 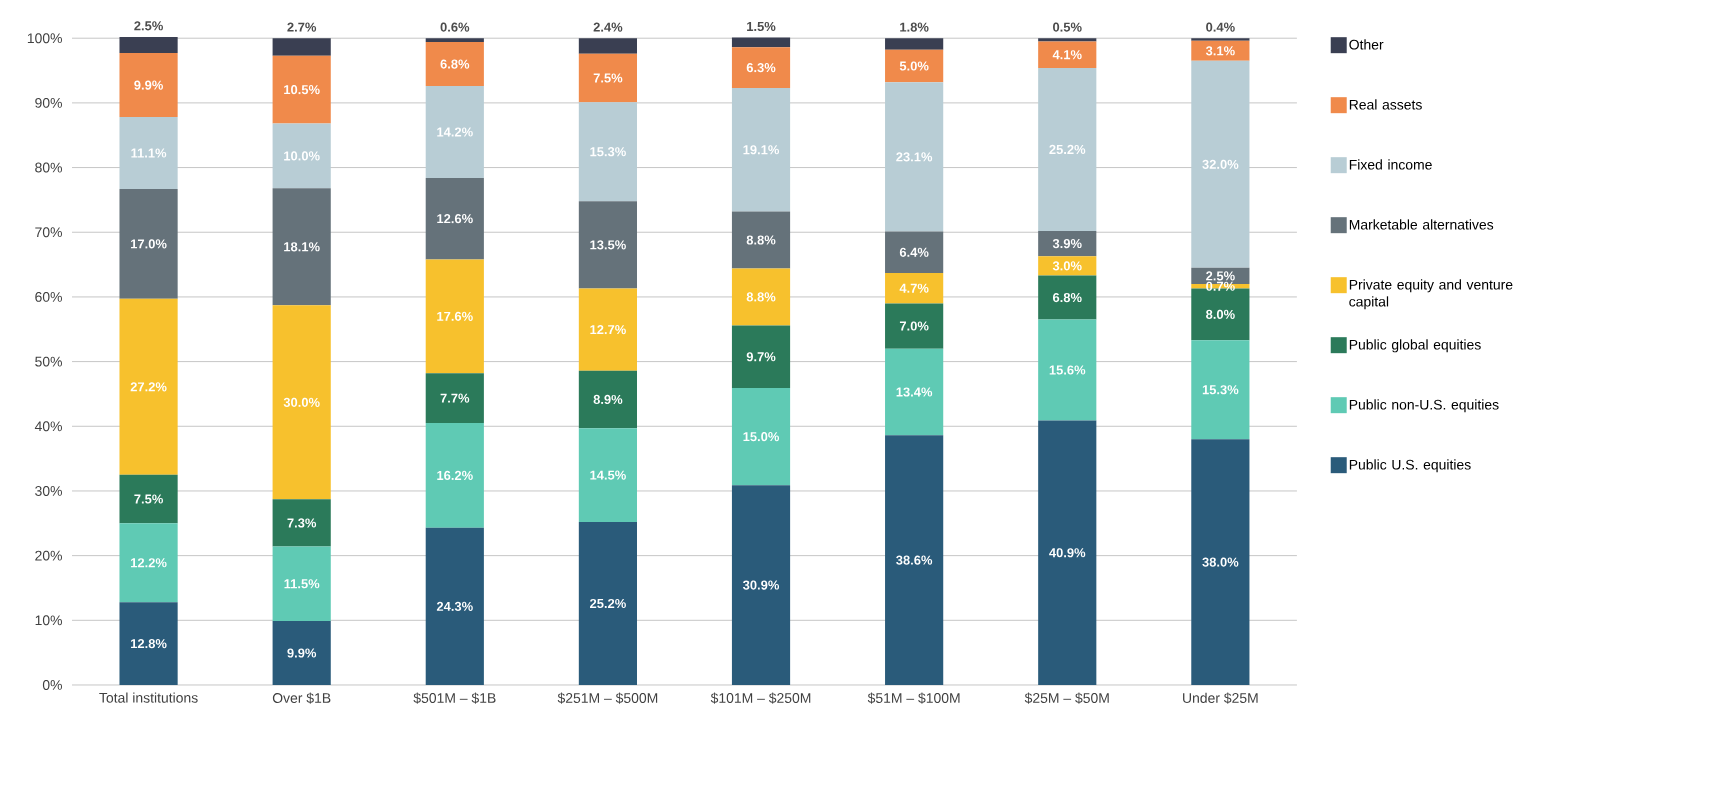 I want to click on data-label: 10.5%, so click(x=302, y=90).